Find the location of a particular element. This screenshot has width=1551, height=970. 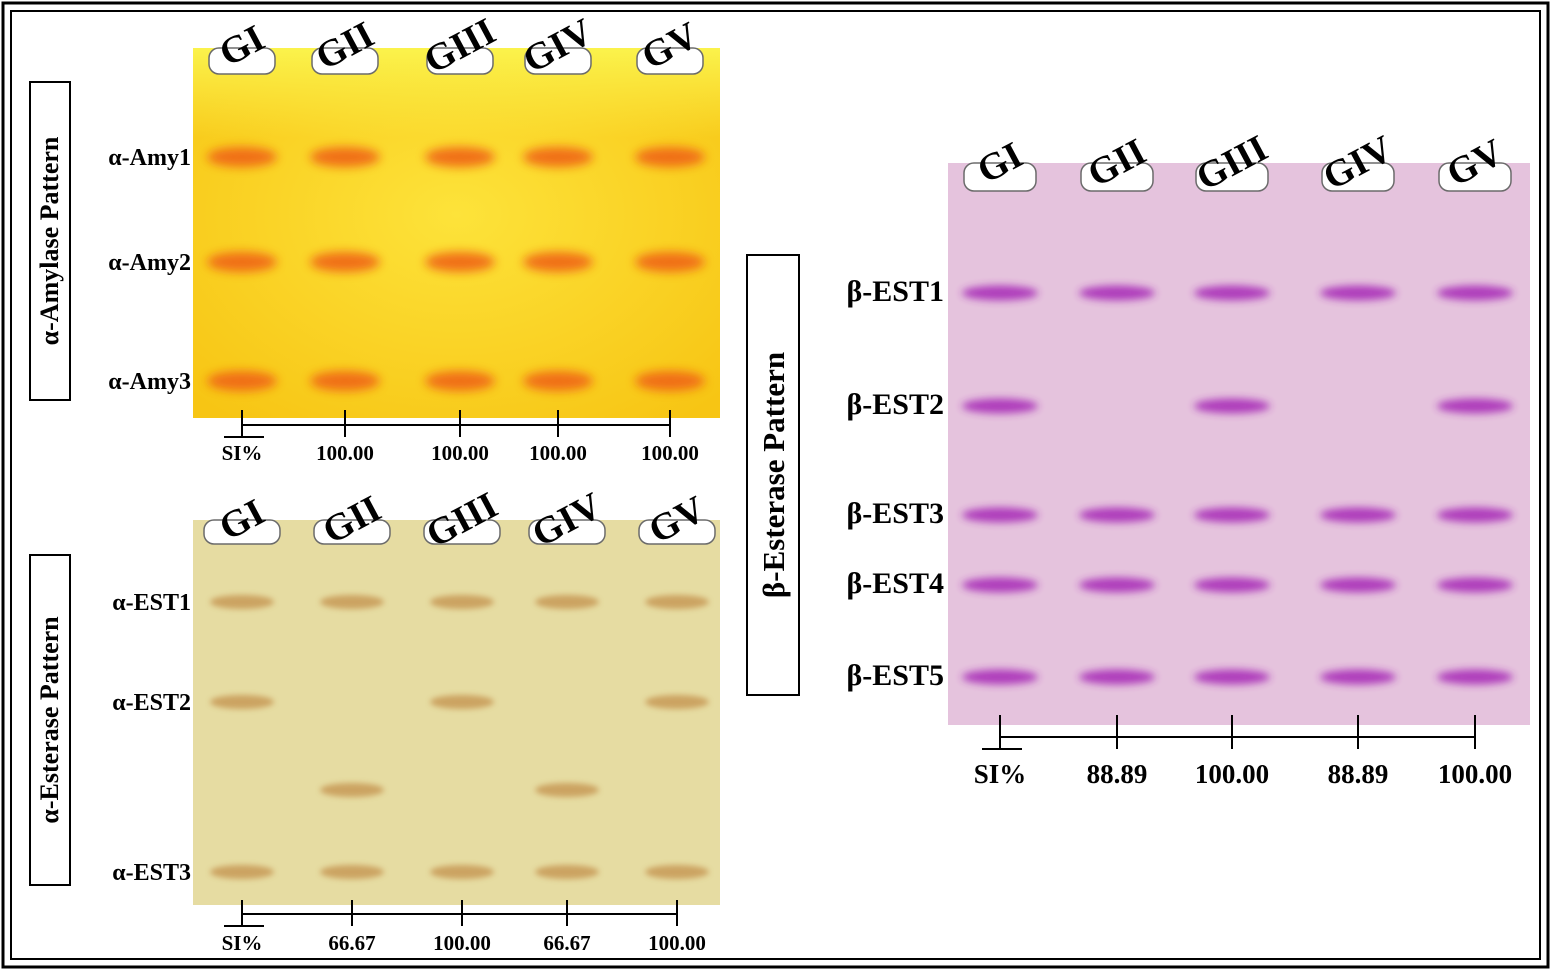

alpha-esterase-wells is located at coordinates (459, 532).